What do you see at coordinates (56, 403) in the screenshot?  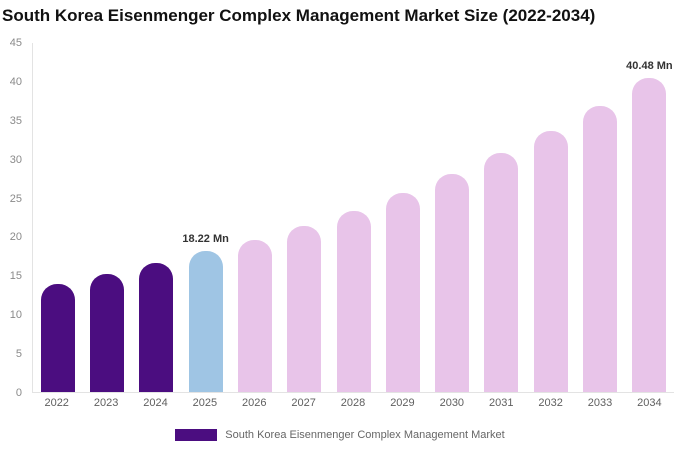 I see `x-tick-label: 2022` at bounding box center [56, 403].